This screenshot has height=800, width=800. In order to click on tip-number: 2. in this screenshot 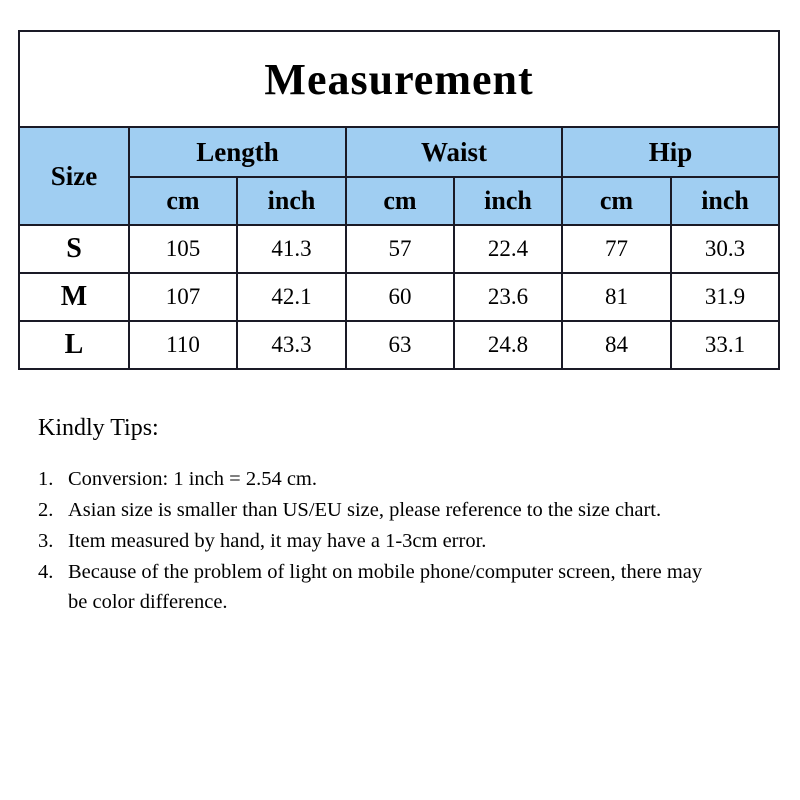, I will do `click(46, 510)`.